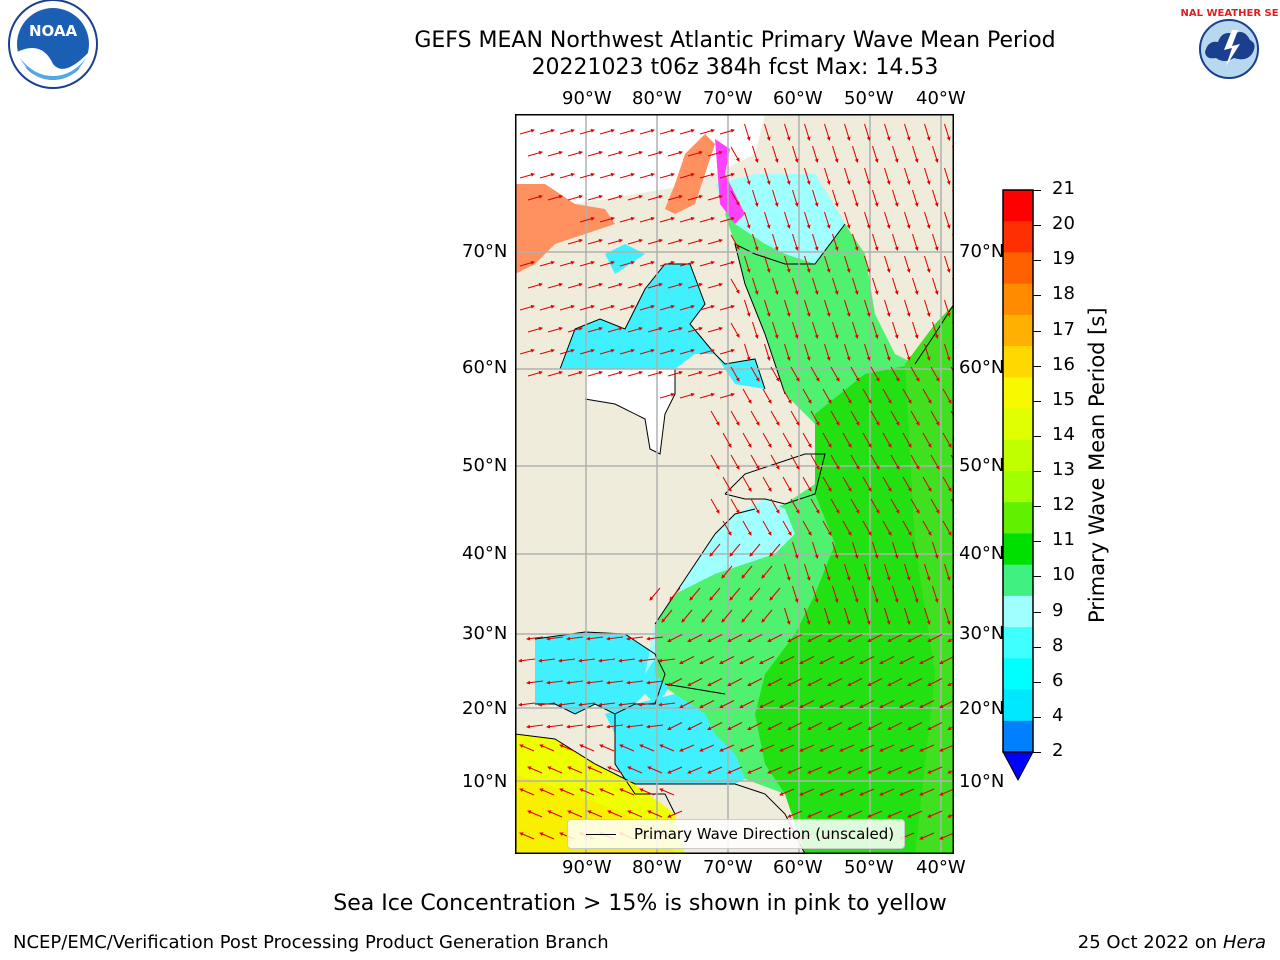  What do you see at coordinates (485, 251) in the screenshot?
I see `lat-label-left-0: 70°N` at bounding box center [485, 251].